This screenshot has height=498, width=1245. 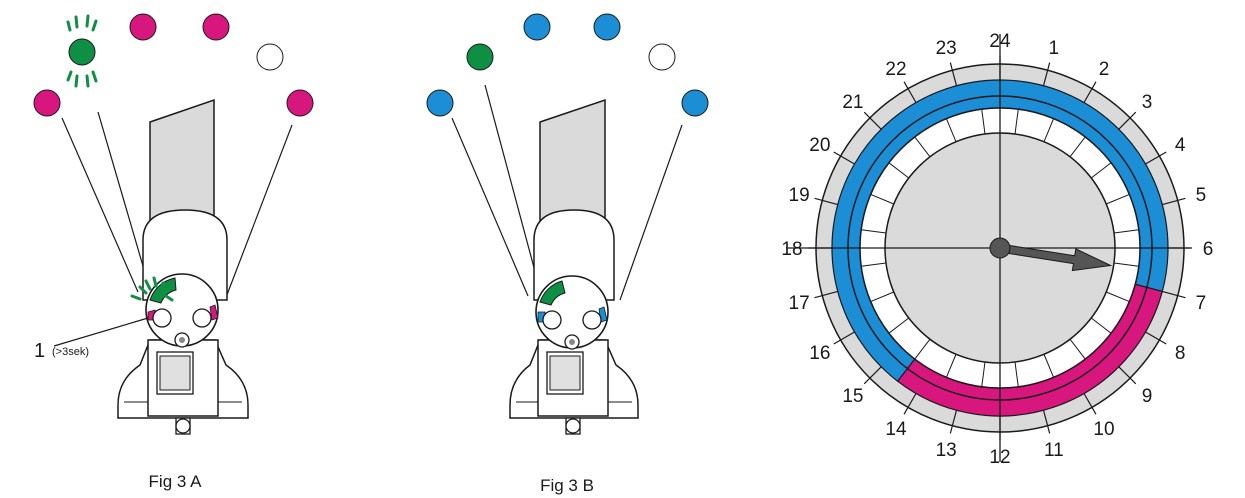 I want to click on fig-3b-leader-lines, so click(x=567, y=192).